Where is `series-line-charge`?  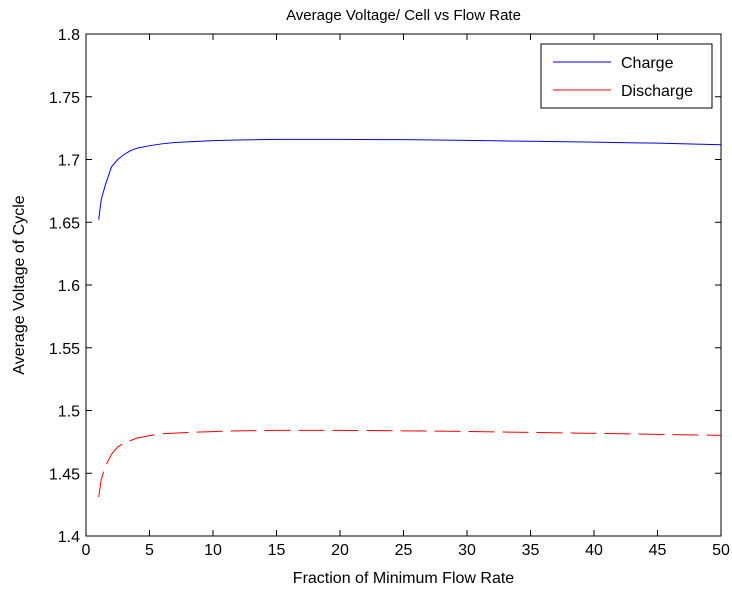
series-line-charge is located at coordinates (410, 179).